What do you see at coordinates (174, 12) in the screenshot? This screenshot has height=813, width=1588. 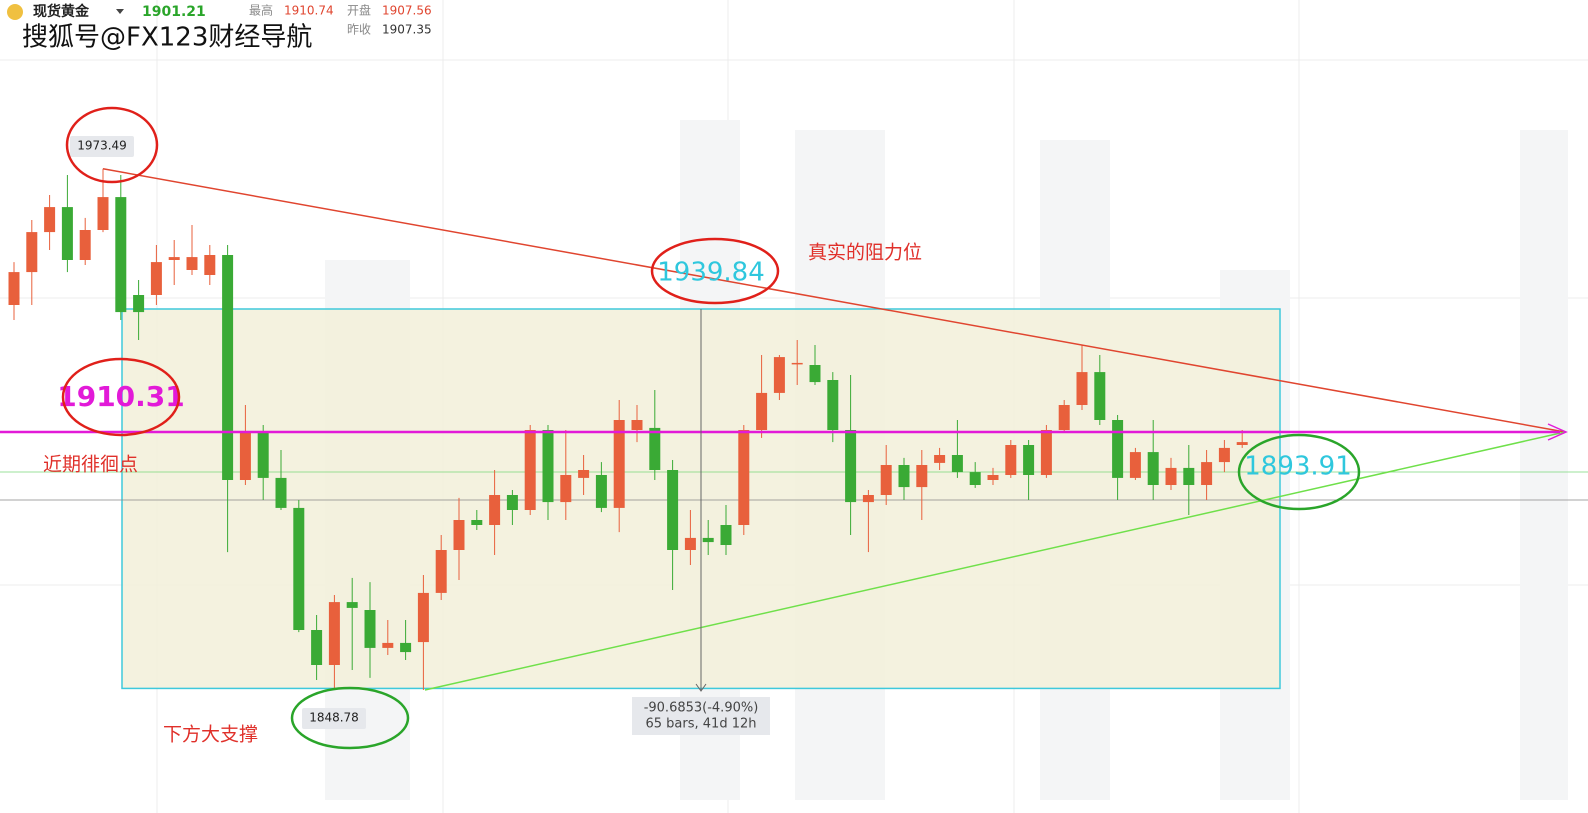 I see `price: 1901.21` at bounding box center [174, 12].